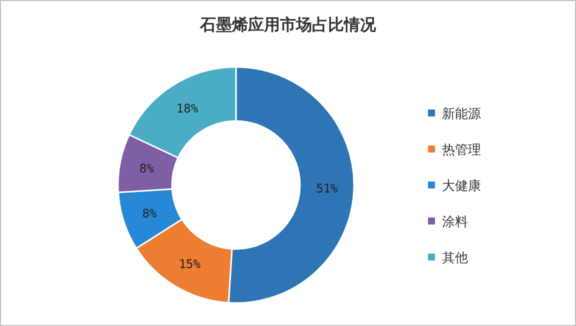 The height and width of the screenshot is (326, 576). What do you see at coordinates (288, 24) in the screenshot?
I see `chart-title: 石墨烯应用市场占比情况` at bounding box center [288, 24].